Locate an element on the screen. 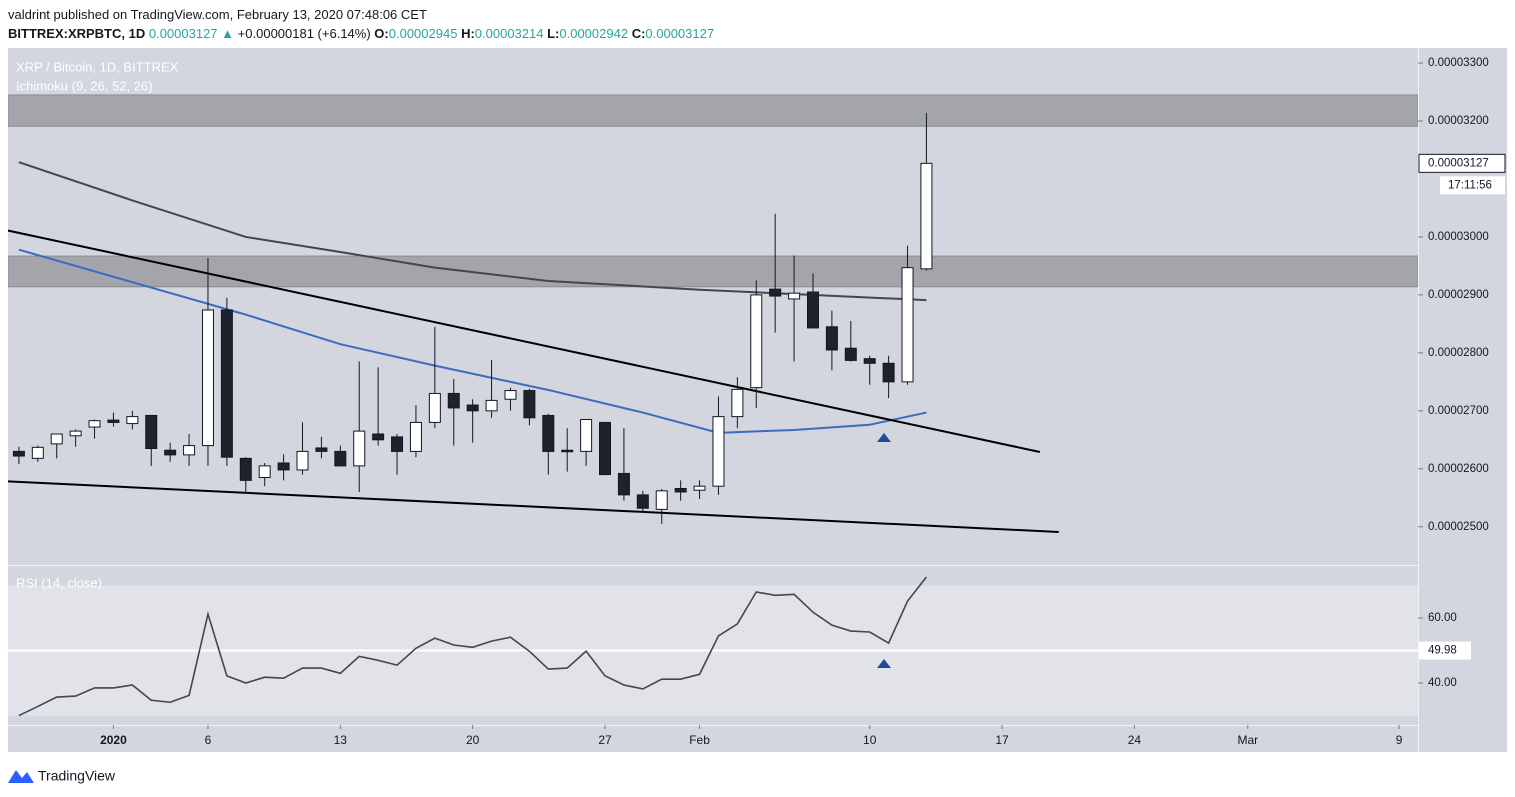 The height and width of the screenshot is (797, 1515). price-badge is located at coordinates (1462, 163).